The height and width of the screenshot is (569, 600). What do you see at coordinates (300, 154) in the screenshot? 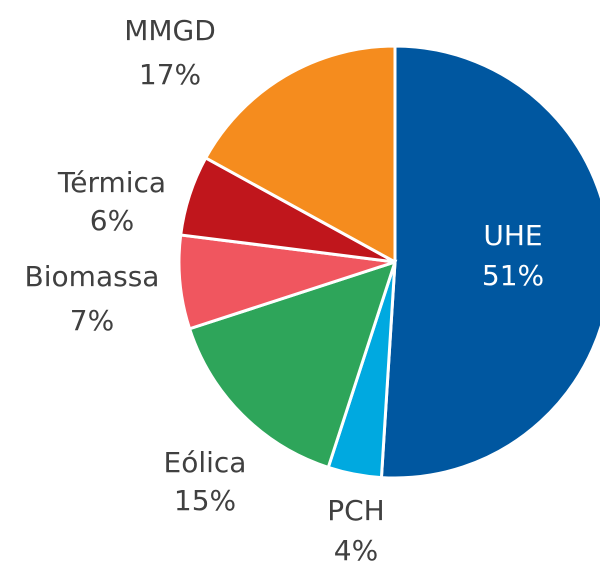
I see `pie-slice` at bounding box center [300, 154].